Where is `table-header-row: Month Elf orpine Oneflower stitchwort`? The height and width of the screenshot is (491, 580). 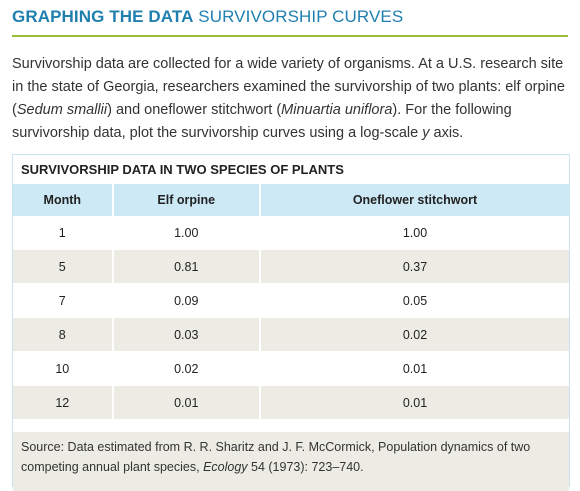 table-header-row: Month Elf orpine Oneflower stitchwort is located at coordinates (291, 200).